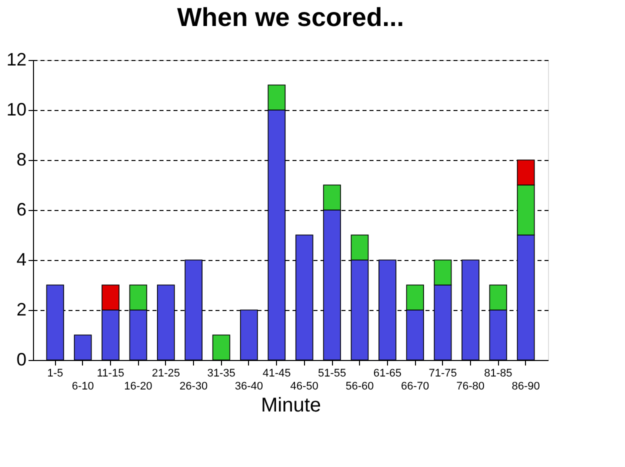  What do you see at coordinates (21, 360) in the screenshot?
I see `y-tick-label: 0` at bounding box center [21, 360].